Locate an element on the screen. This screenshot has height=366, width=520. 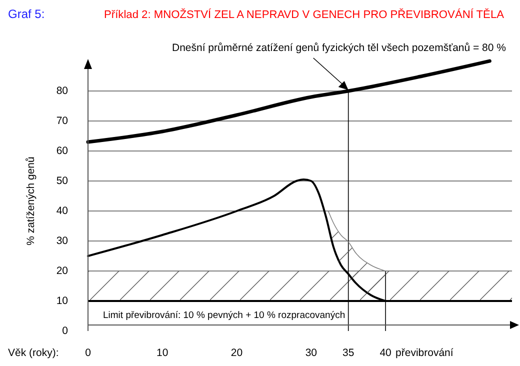
x-axis-title: Věk (roky): is located at coordinates (33, 353).